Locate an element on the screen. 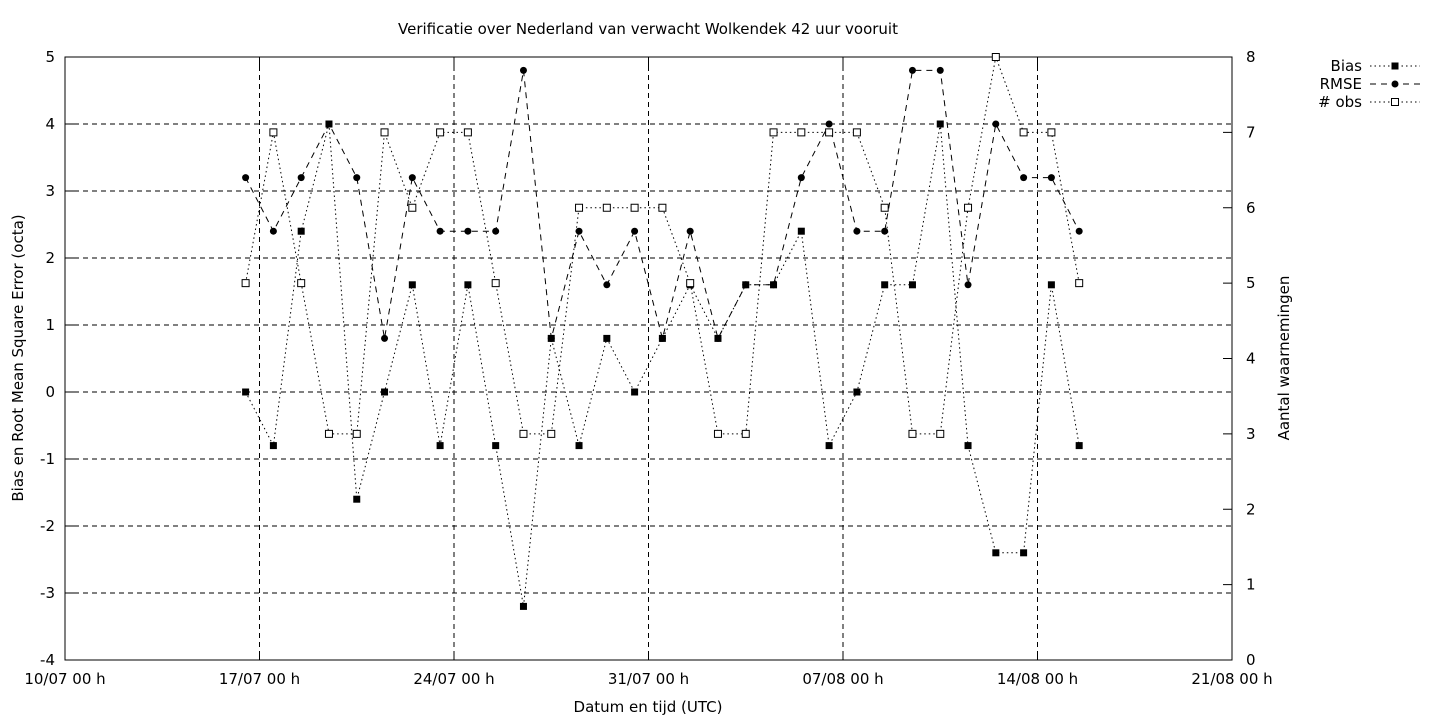 The image size is (1440, 720). x-axis-label: Datum en tijd (UTC) is located at coordinates (648, 707).